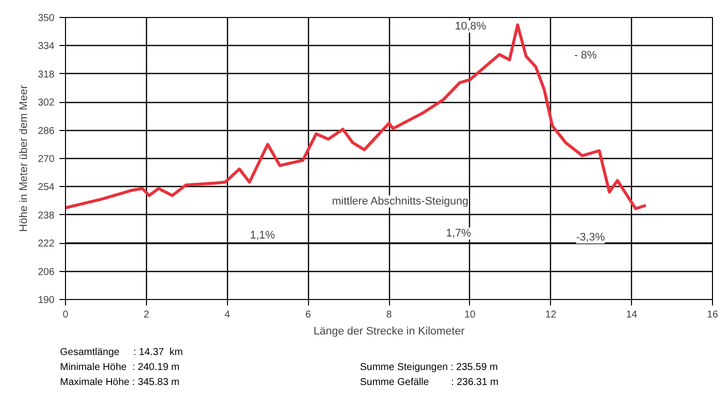 This screenshot has width=725, height=408. Describe the element at coordinates (632, 315) in the screenshot. I see `x-tick-label: 14` at that location.